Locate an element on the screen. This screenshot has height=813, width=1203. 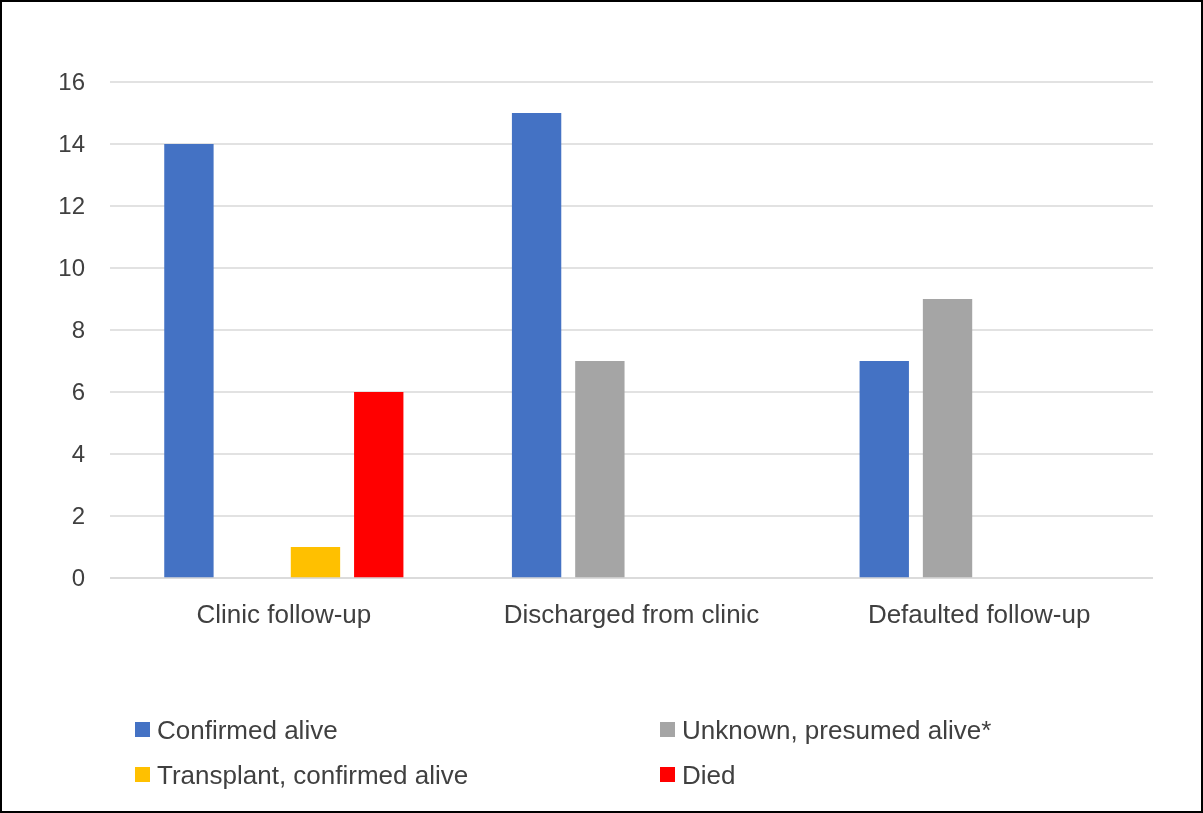
legend-label: Unknown, presumed alive* is located at coordinates (837, 730).